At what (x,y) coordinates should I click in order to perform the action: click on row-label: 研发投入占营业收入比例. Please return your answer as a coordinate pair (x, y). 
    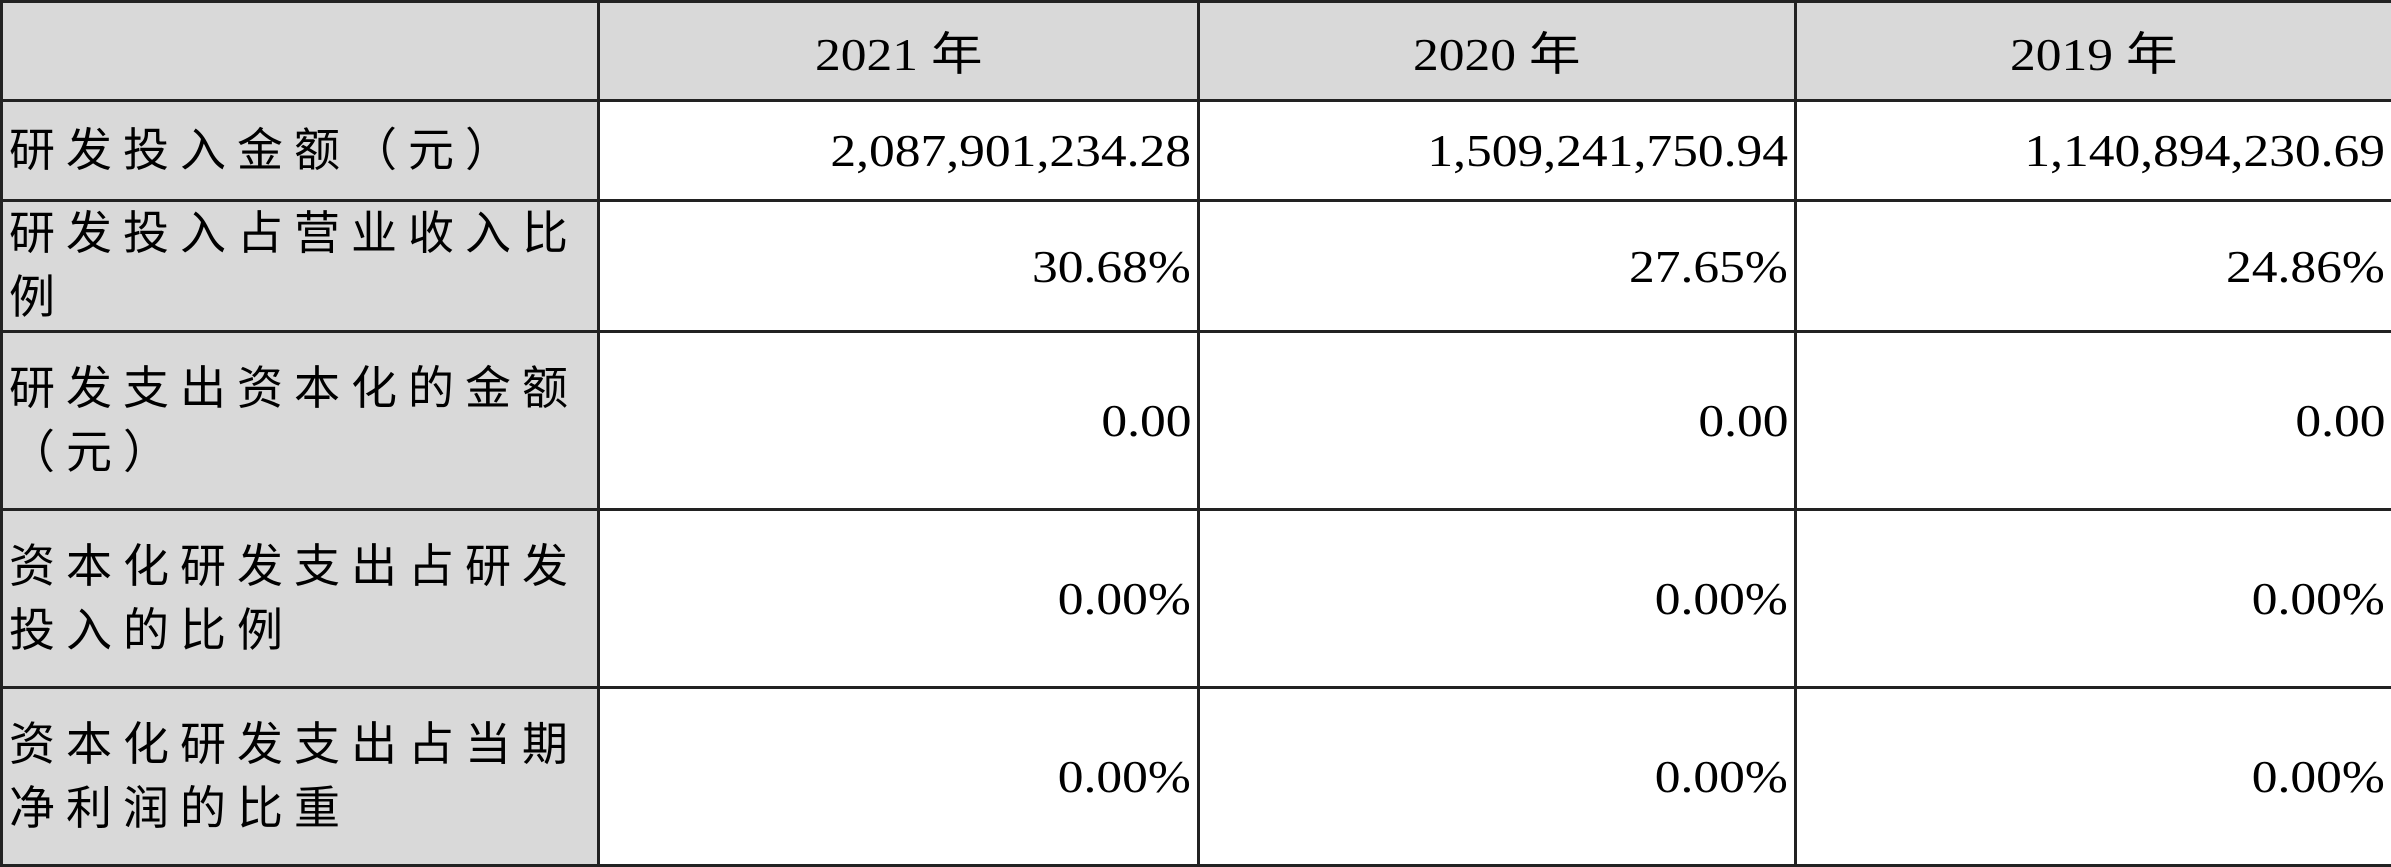
    Looking at the image, I should click on (300, 266).